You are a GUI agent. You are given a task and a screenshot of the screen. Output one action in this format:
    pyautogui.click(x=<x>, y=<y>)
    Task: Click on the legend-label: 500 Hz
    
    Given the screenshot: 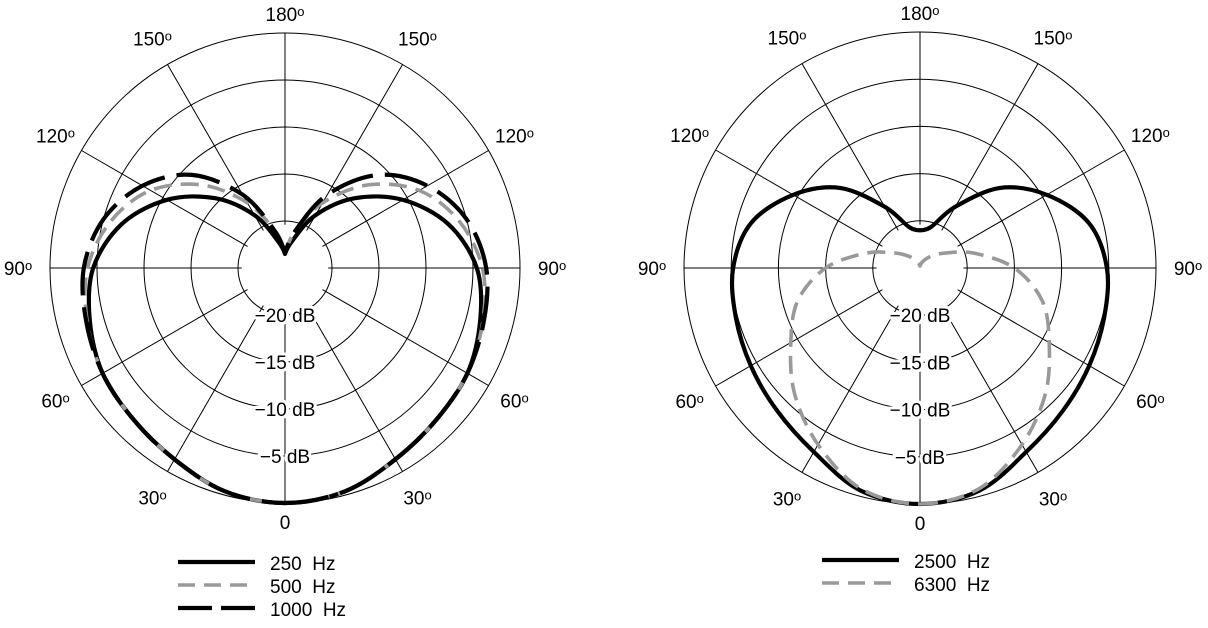 What is the action you would take?
    pyautogui.click(x=302, y=587)
    